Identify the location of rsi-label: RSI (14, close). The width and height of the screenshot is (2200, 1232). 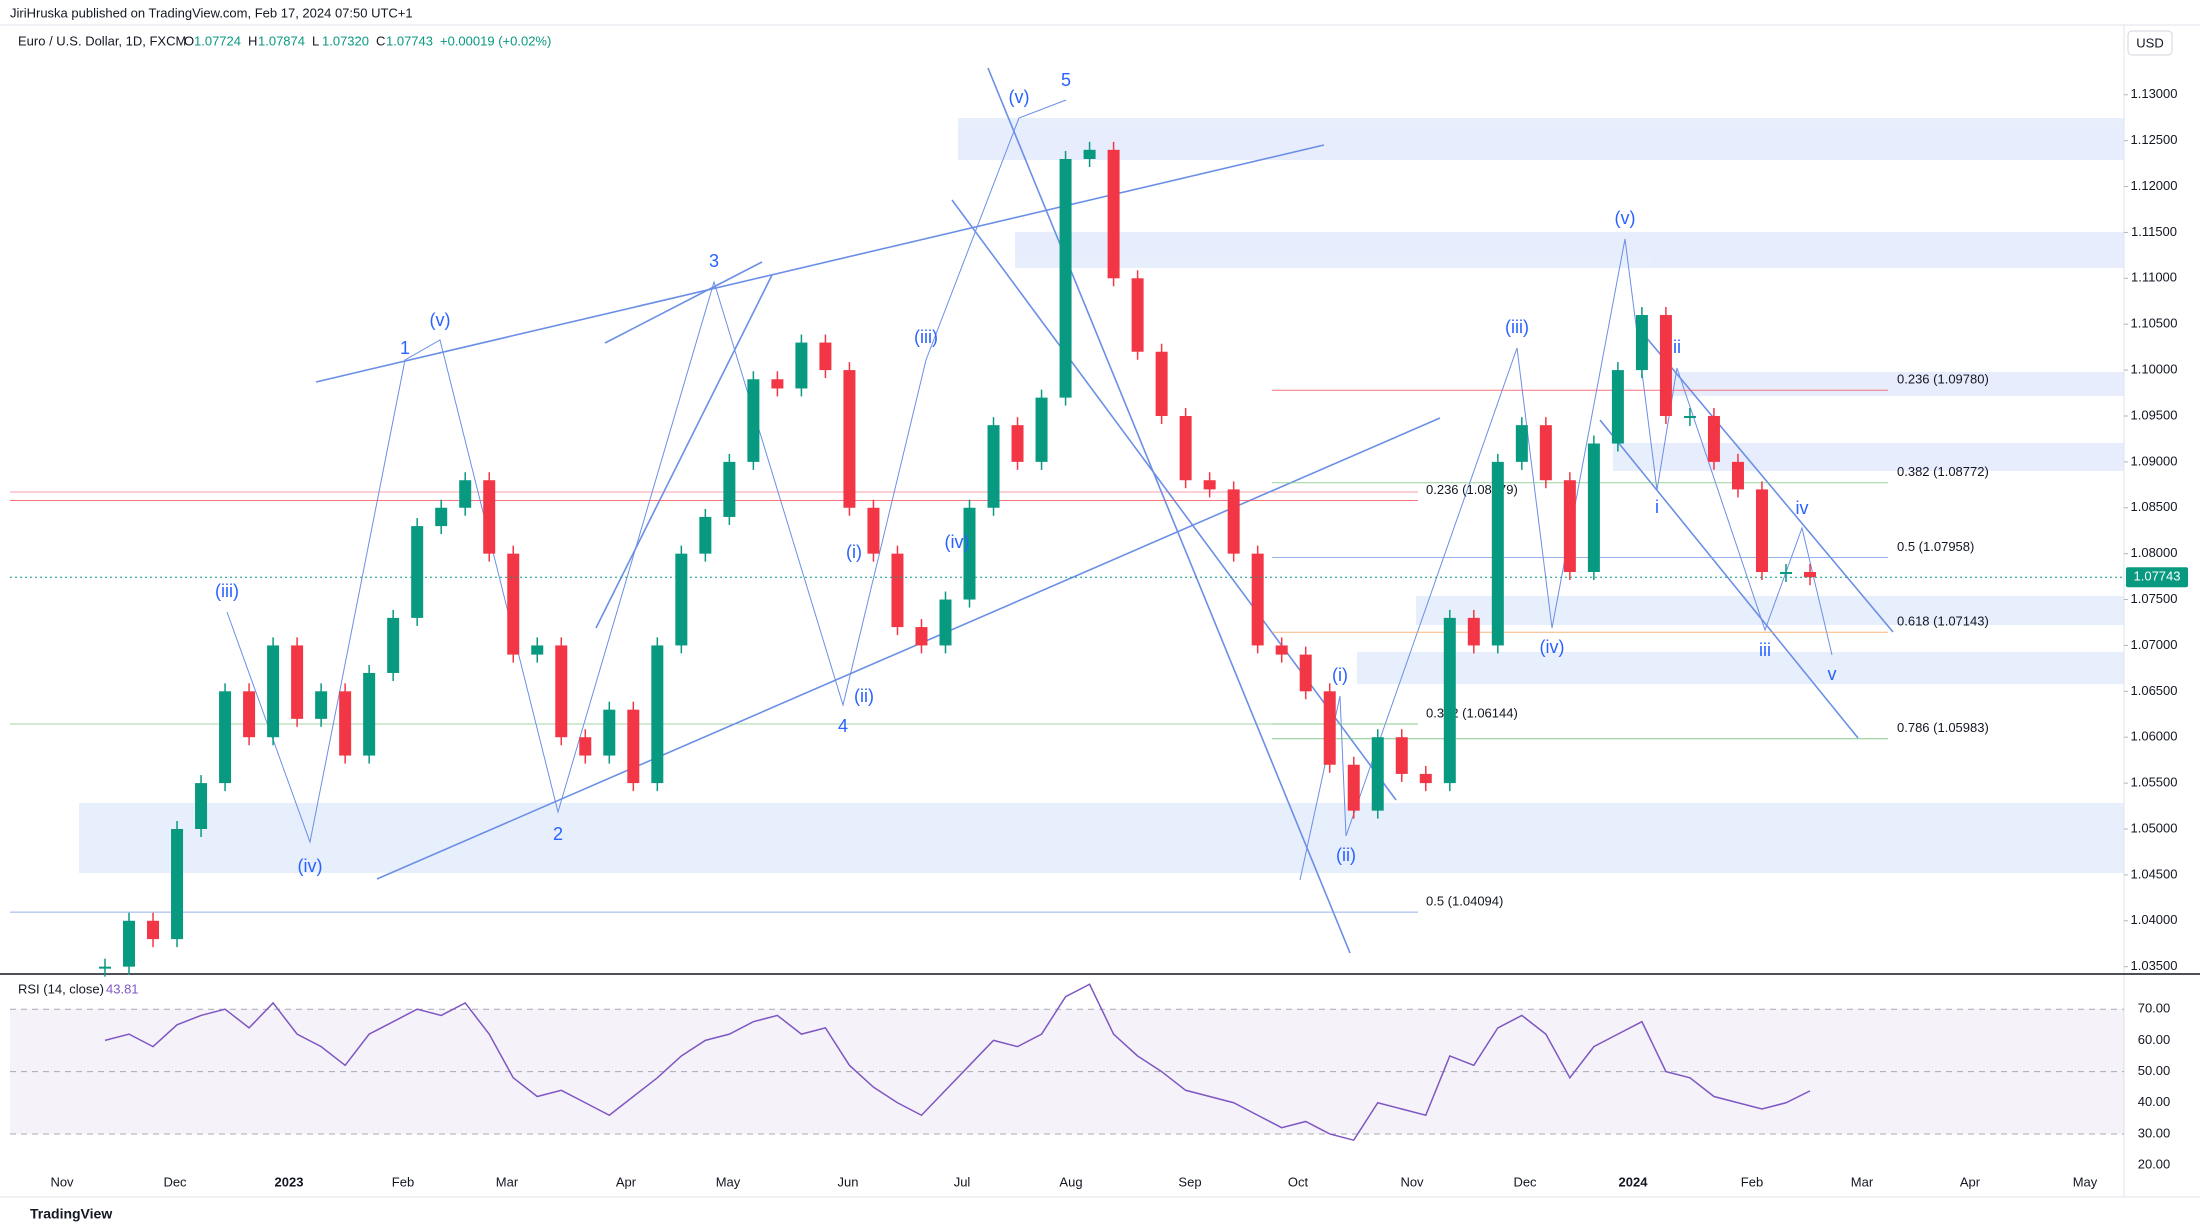
(61, 988).